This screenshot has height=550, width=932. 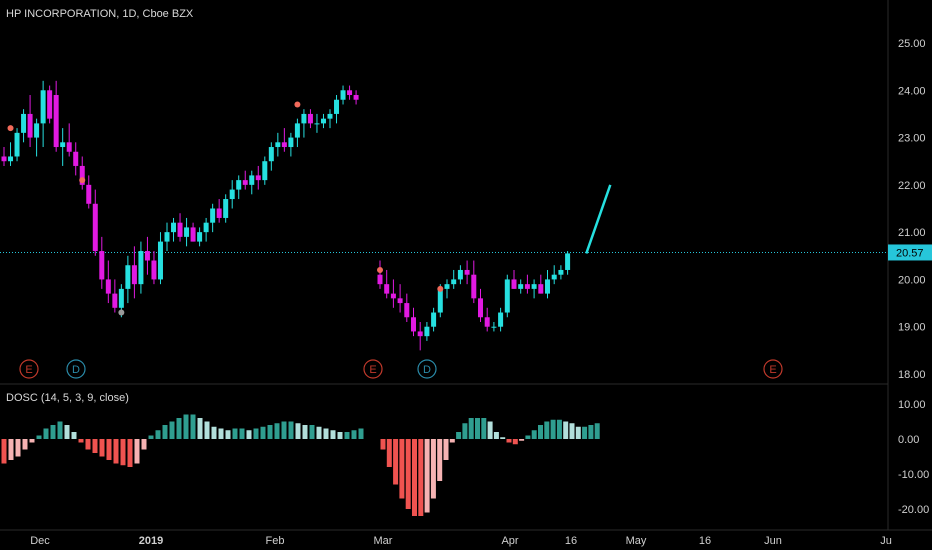 What do you see at coordinates (383, 541) in the screenshot?
I see `time-tick-label: Mar` at bounding box center [383, 541].